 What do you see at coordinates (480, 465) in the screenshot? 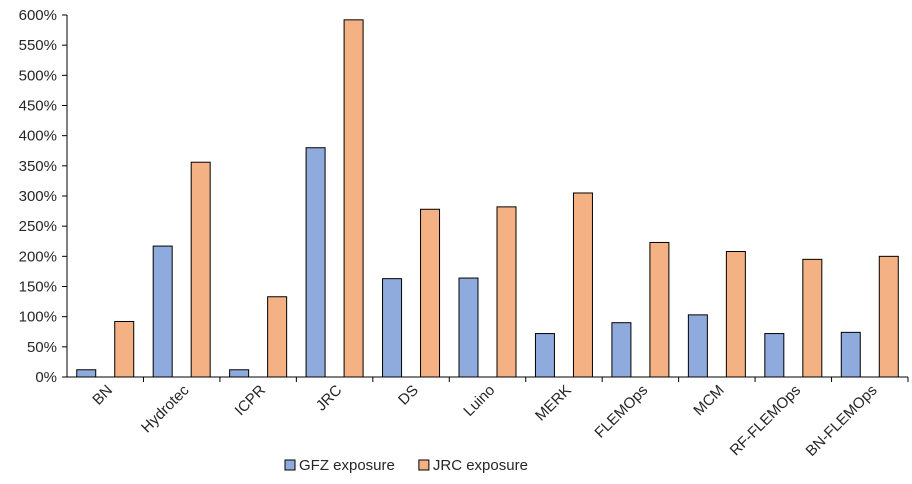
I see `legend-label-jrc-exposure: JRC exposure` at bounding box center [480, 465].